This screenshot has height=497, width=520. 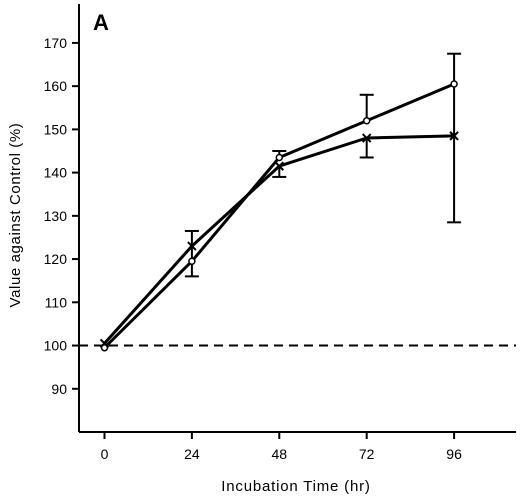 What do you see at coordinates (105, 454) in the screenshot?
I see `x-tick-label: 0` at bounding box center [105, 454].